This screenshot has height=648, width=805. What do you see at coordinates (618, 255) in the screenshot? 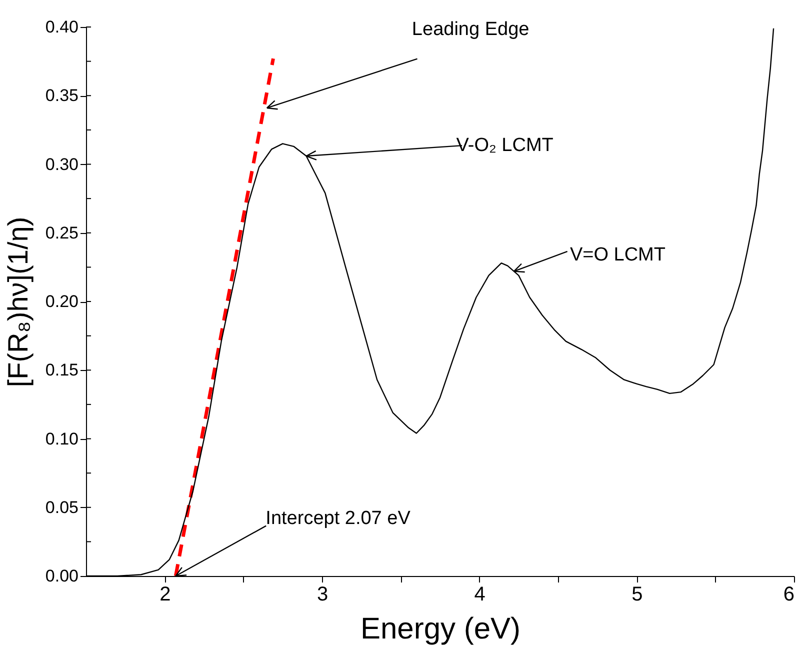
I see `annotation: V=O LCMT` at bounding box center [618, 255].